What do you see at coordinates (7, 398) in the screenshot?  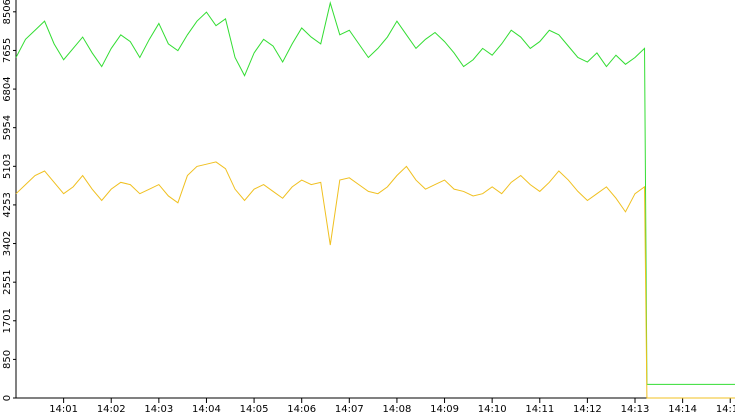 I see `y-tick-label: 0` at bounding box center [7, 398].